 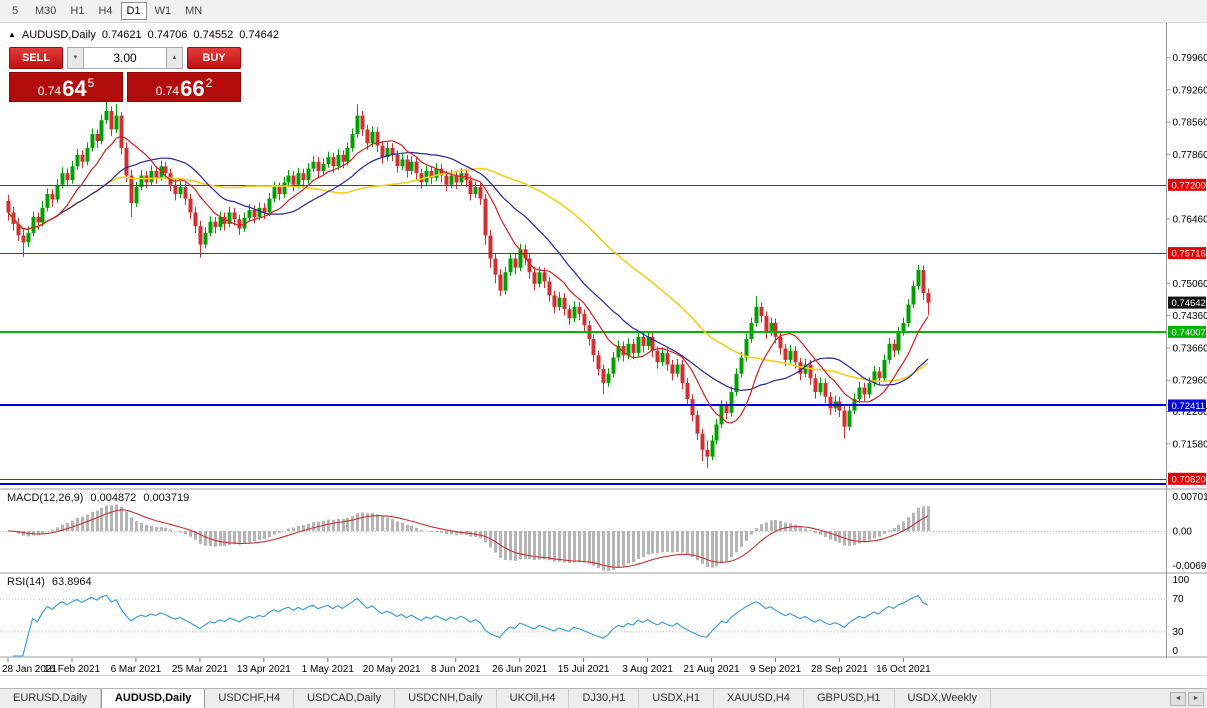 I want to click on chart-tab-ukoil-h4: UKOil,H4, so click(x=533, y=698).